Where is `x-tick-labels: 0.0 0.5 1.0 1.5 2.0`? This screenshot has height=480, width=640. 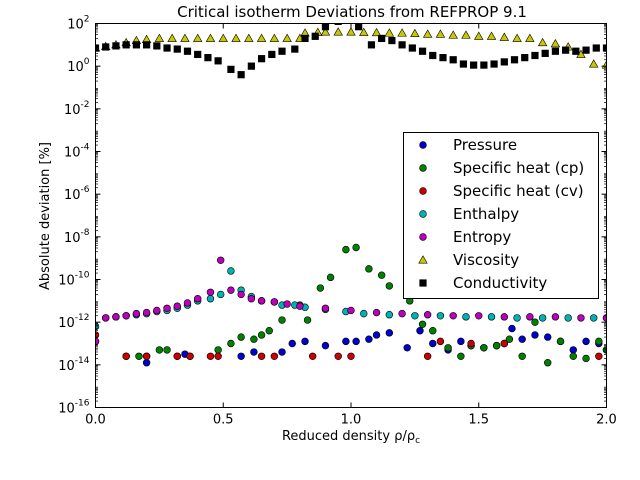 x-tick-labels: 0.0 0.5 1.0 1.5 2.0 is located at coordinates (351, 420).